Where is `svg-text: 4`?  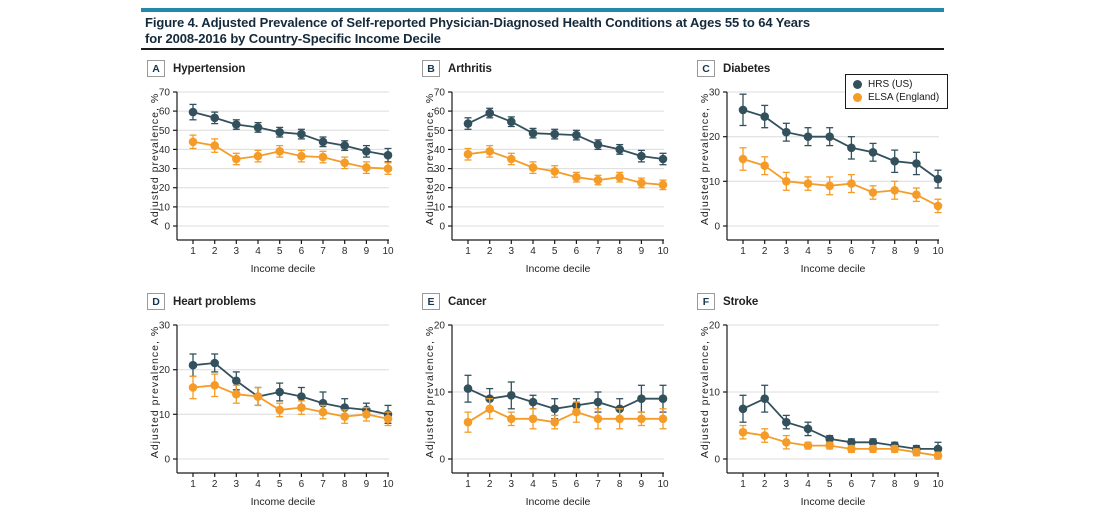
svg-text: 4 is located at coordinates (258, 251).